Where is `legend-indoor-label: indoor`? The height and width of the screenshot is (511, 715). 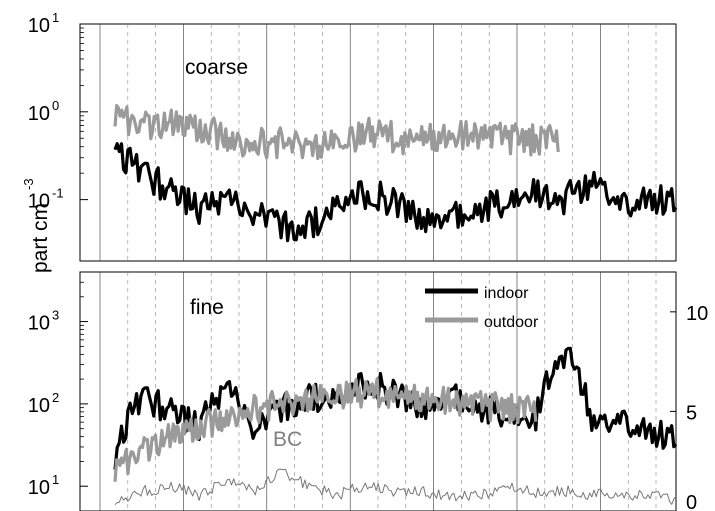
legend-indoor-label: indoor is located at coordinates (506, 293).